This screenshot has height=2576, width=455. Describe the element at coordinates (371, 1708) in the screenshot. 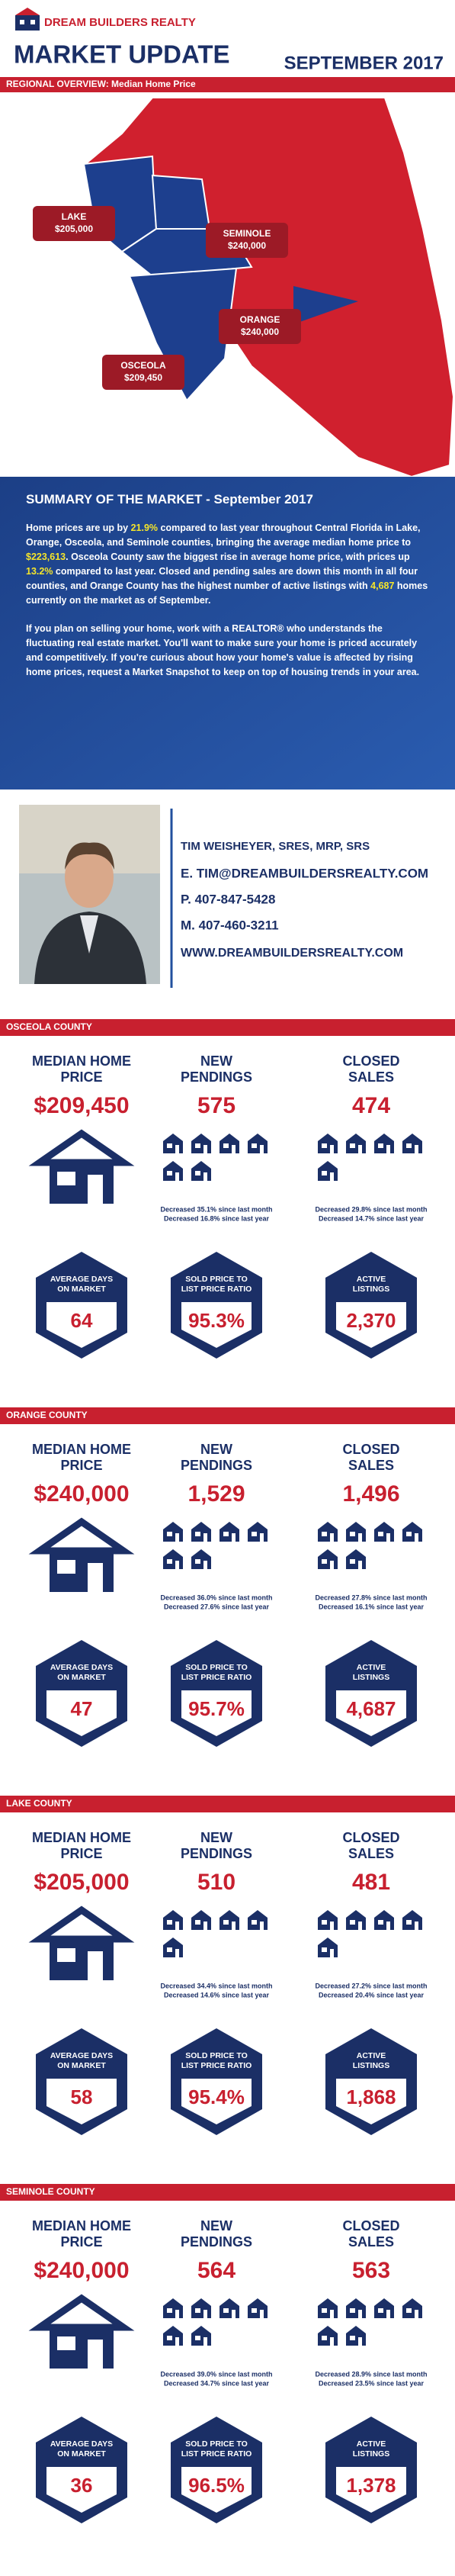

I see `metric-value: 4,687` at that location.